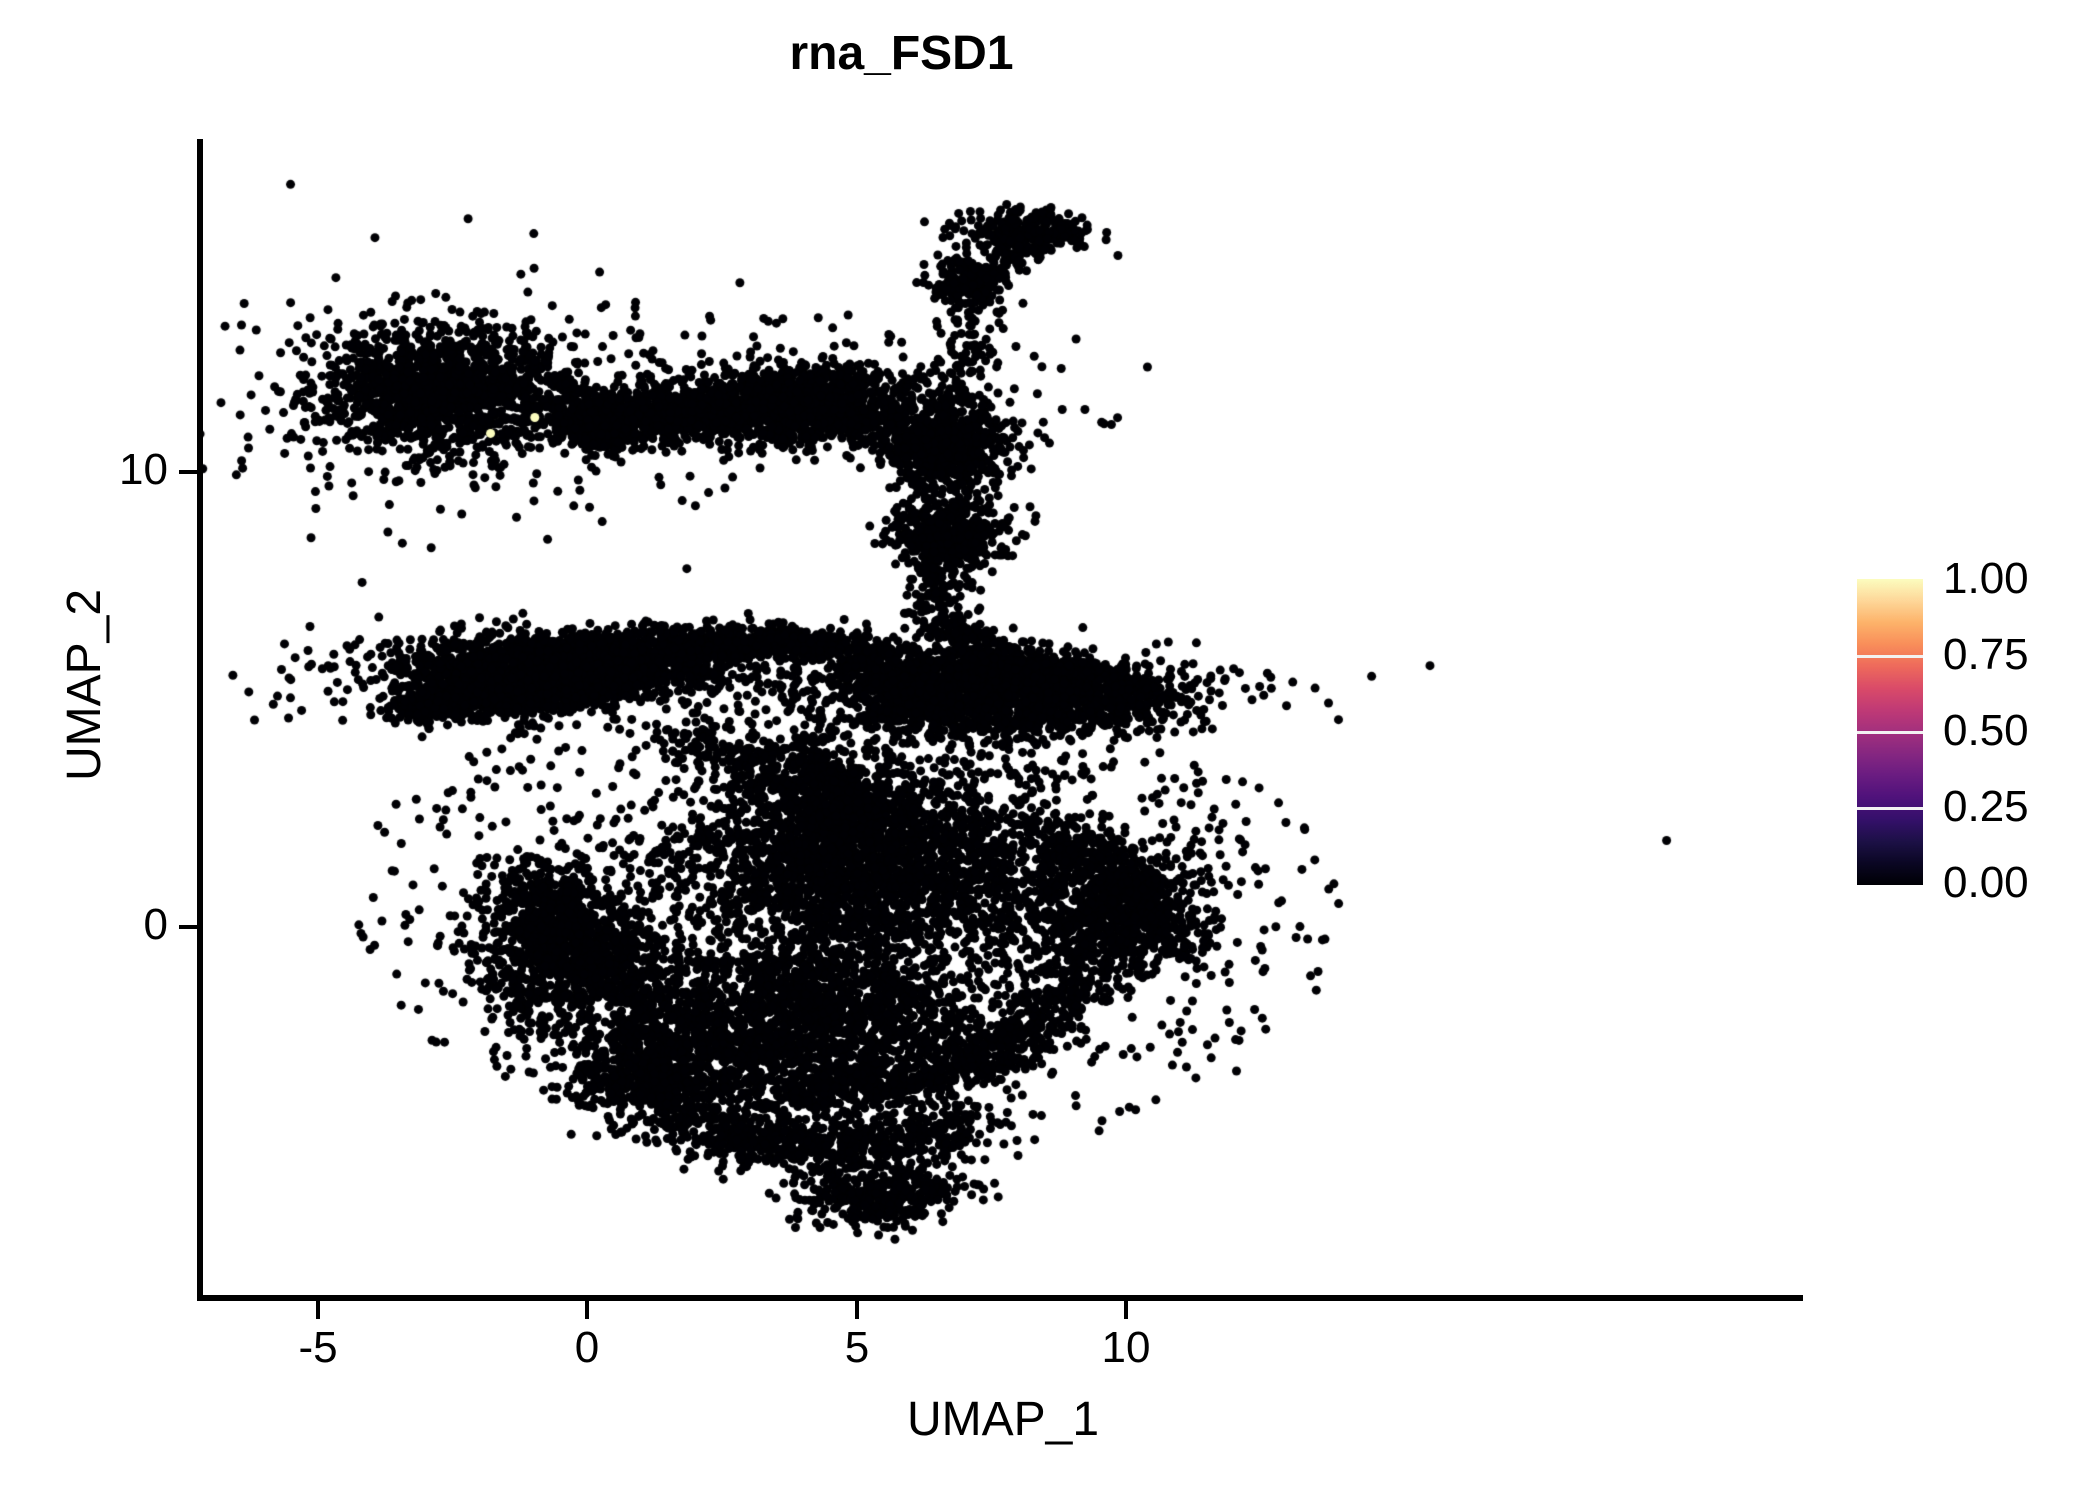  What do you see at coordinates (1986, 882) in the screenshot?
I see `colorbar-label-4: 0.00` at bounding box center [1986, 882].